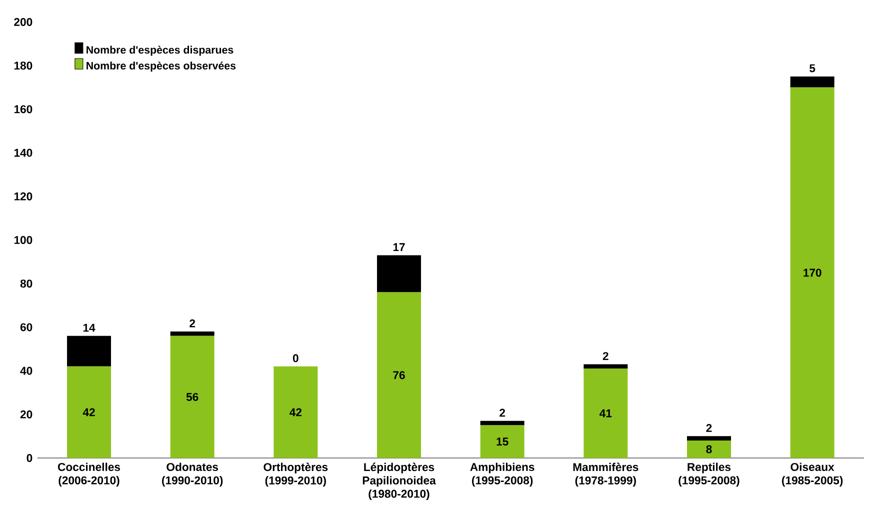  Describe the element at coordinates (23, 66) in the screenshot. I see `y-tick-label: 180` at that location.